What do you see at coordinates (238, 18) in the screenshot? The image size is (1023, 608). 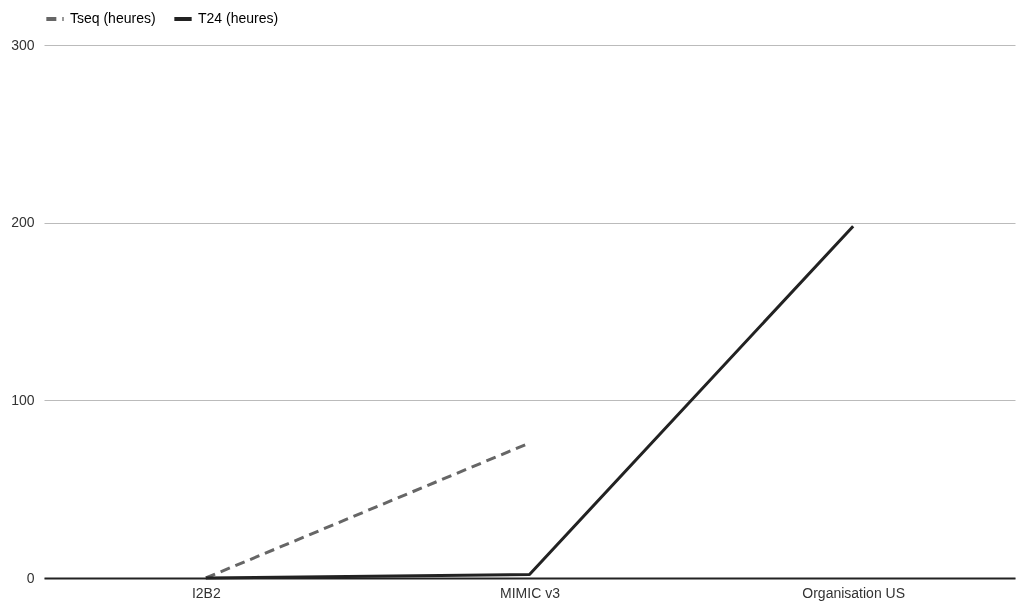 I see `legend-label: T24 (heures)` at bounding box center [238, 18].